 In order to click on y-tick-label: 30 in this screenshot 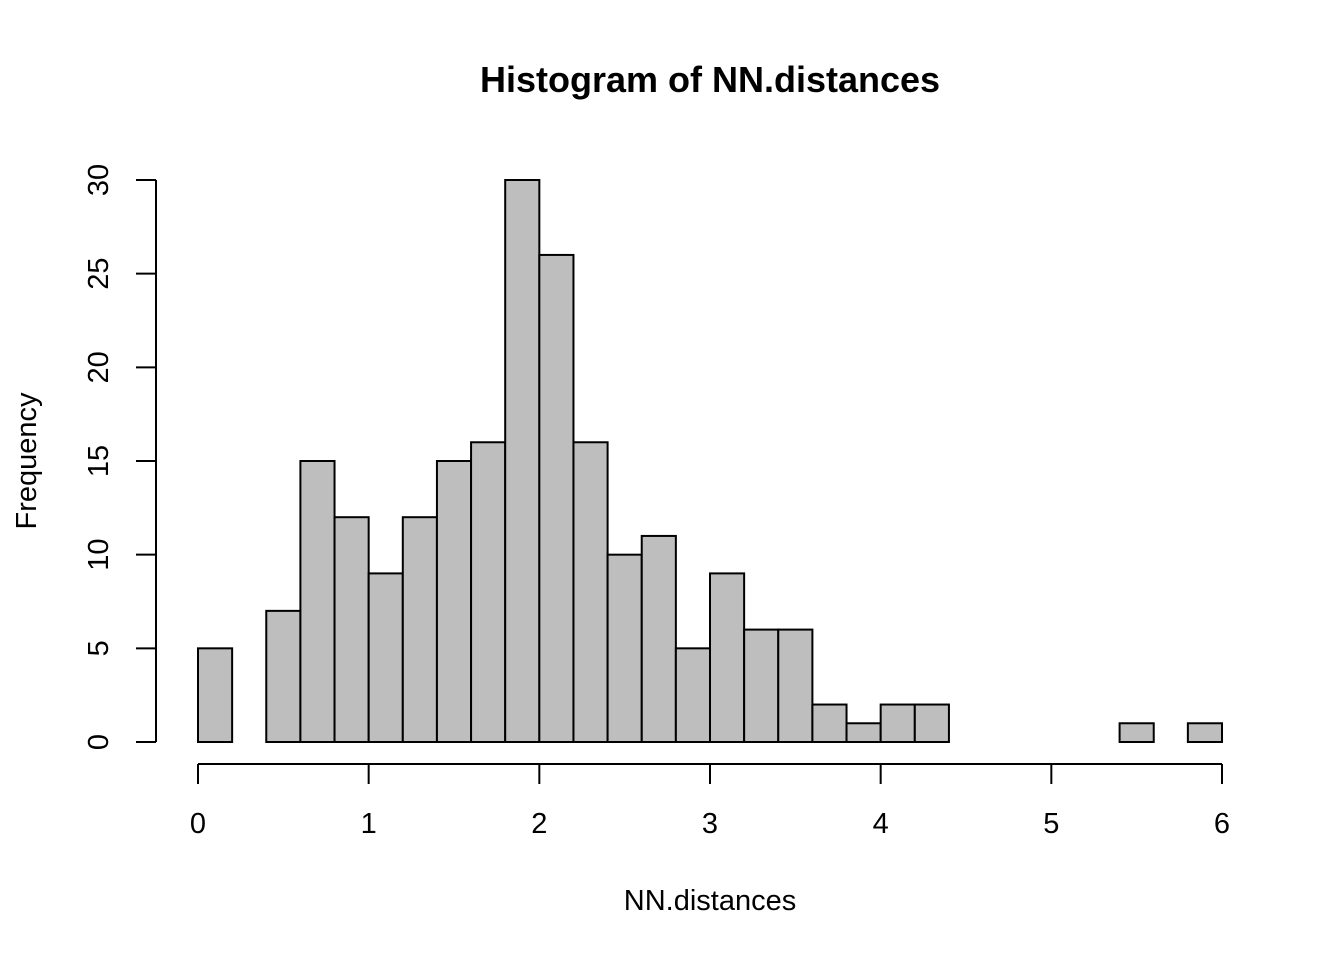, I will do `click(99, 180)`.